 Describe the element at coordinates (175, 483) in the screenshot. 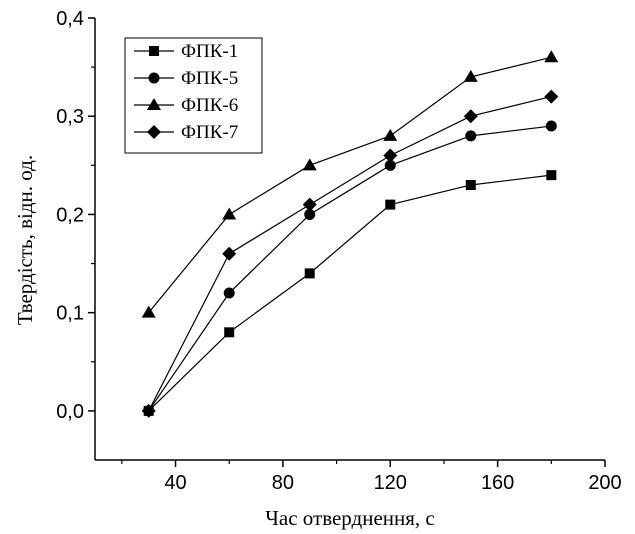

I see `x-tick-label: 40` at that location.